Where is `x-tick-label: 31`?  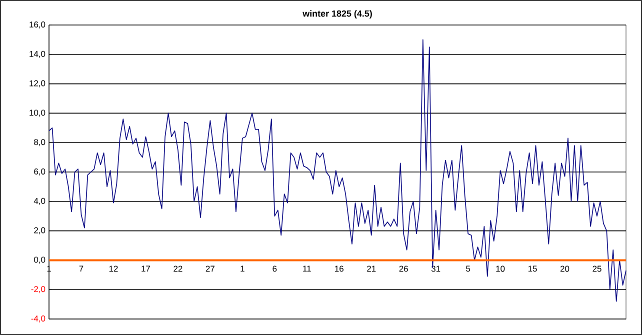
x-tick-label: 31 is located at coordinates (435, 269).